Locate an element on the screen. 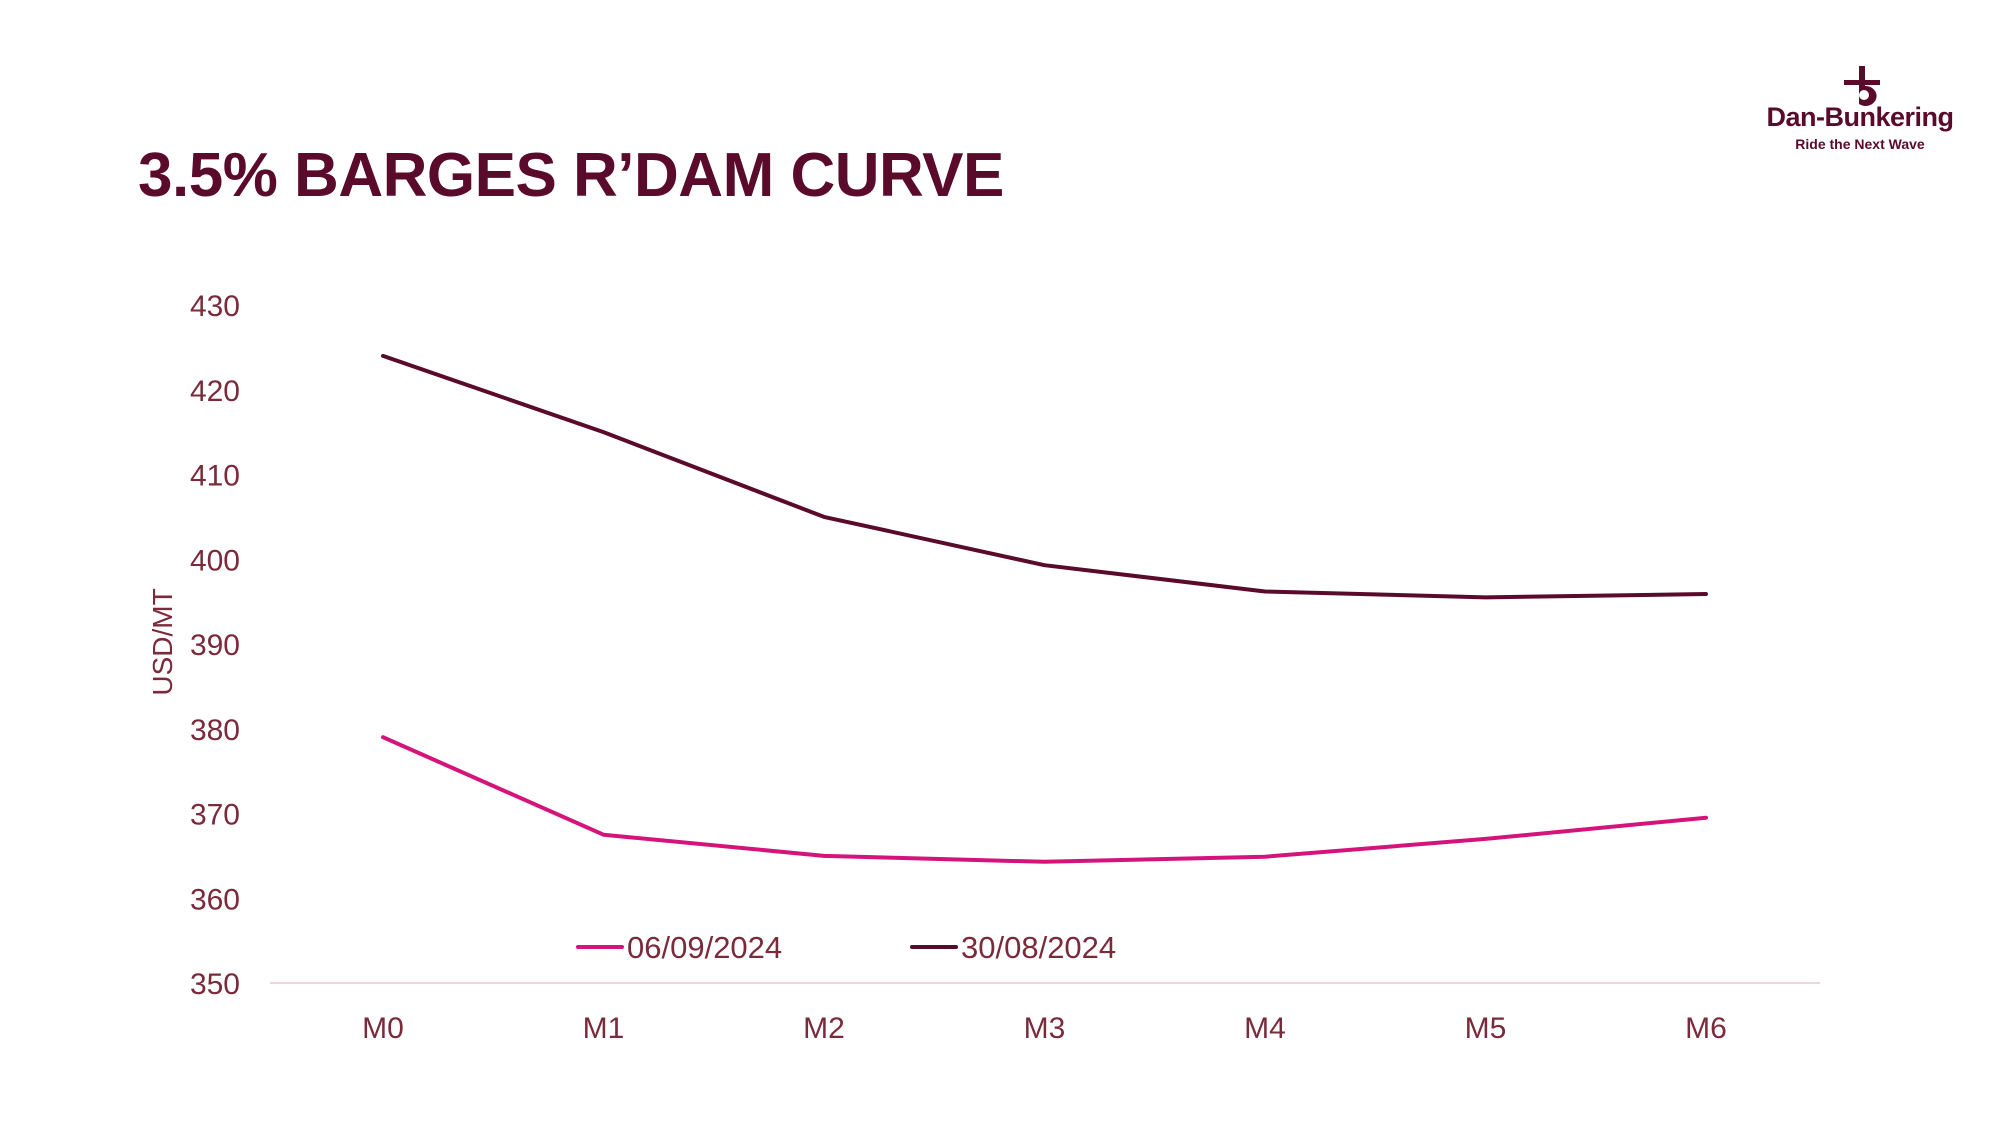  y-tick-label: 370 is located at coordinates (215, 815).